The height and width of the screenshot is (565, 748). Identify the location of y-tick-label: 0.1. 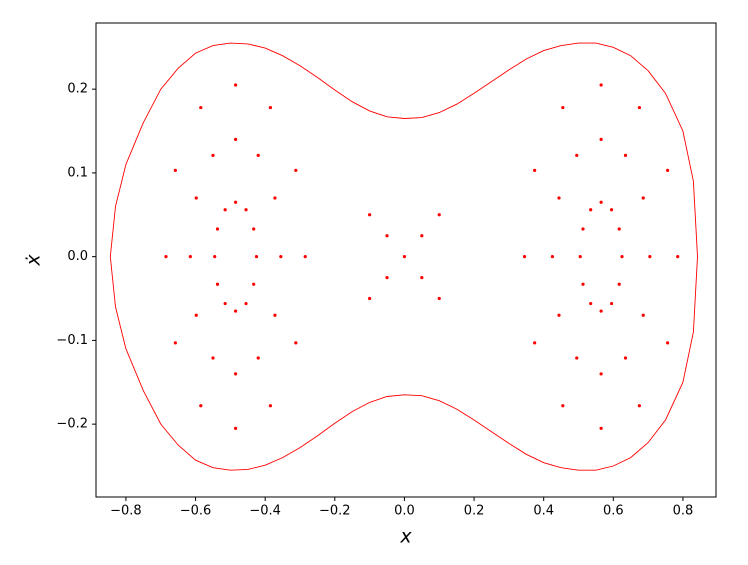
(77, 172).